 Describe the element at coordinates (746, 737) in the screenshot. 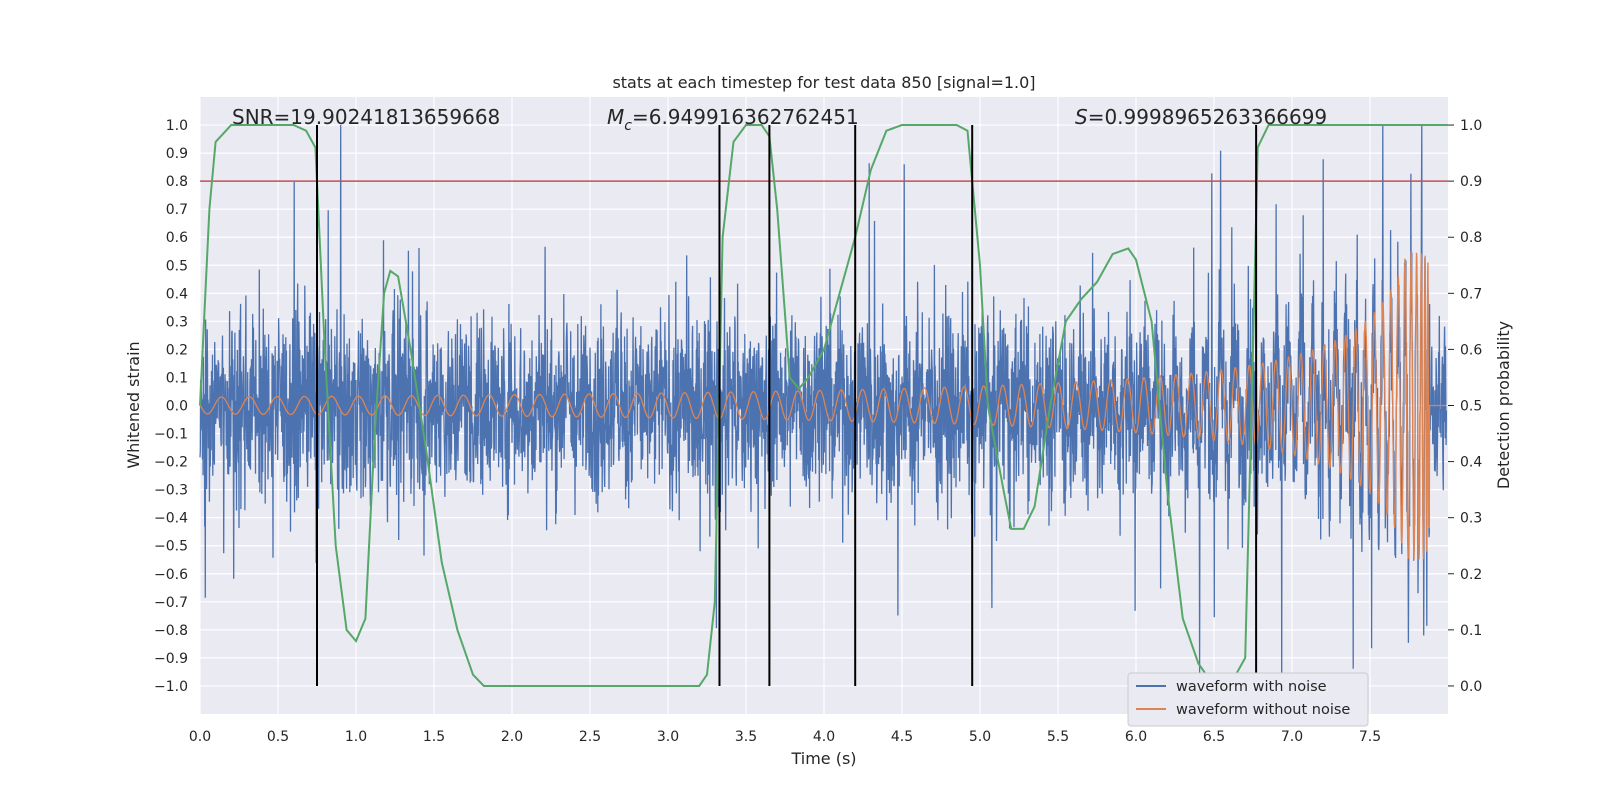

I see `x-tick-label: 3.5` at that location.